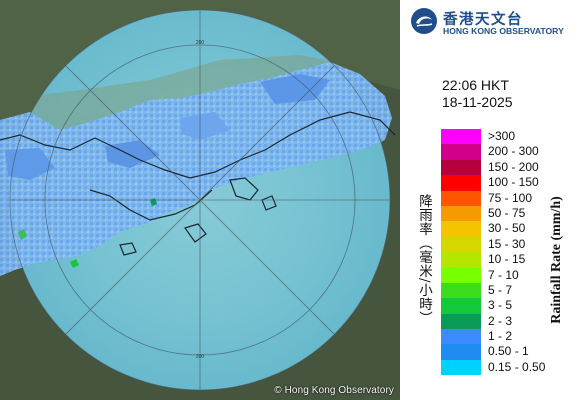 The height and width of the screenshot is (400, 577). I want to click on colorbar-label: 10 - 15, so click(507, 259).